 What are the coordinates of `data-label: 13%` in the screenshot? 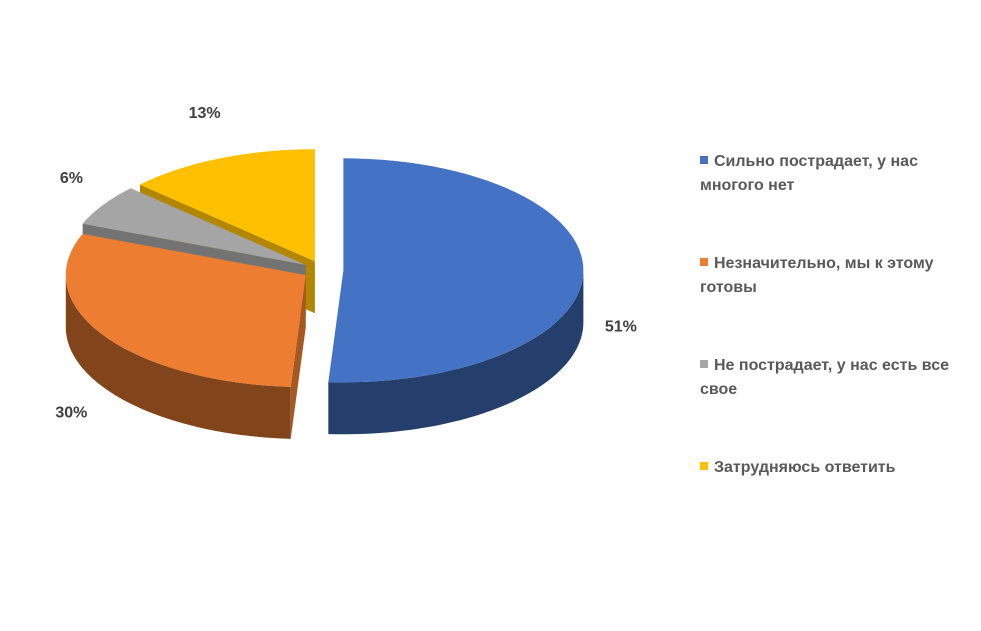 It's located at (205, 113).